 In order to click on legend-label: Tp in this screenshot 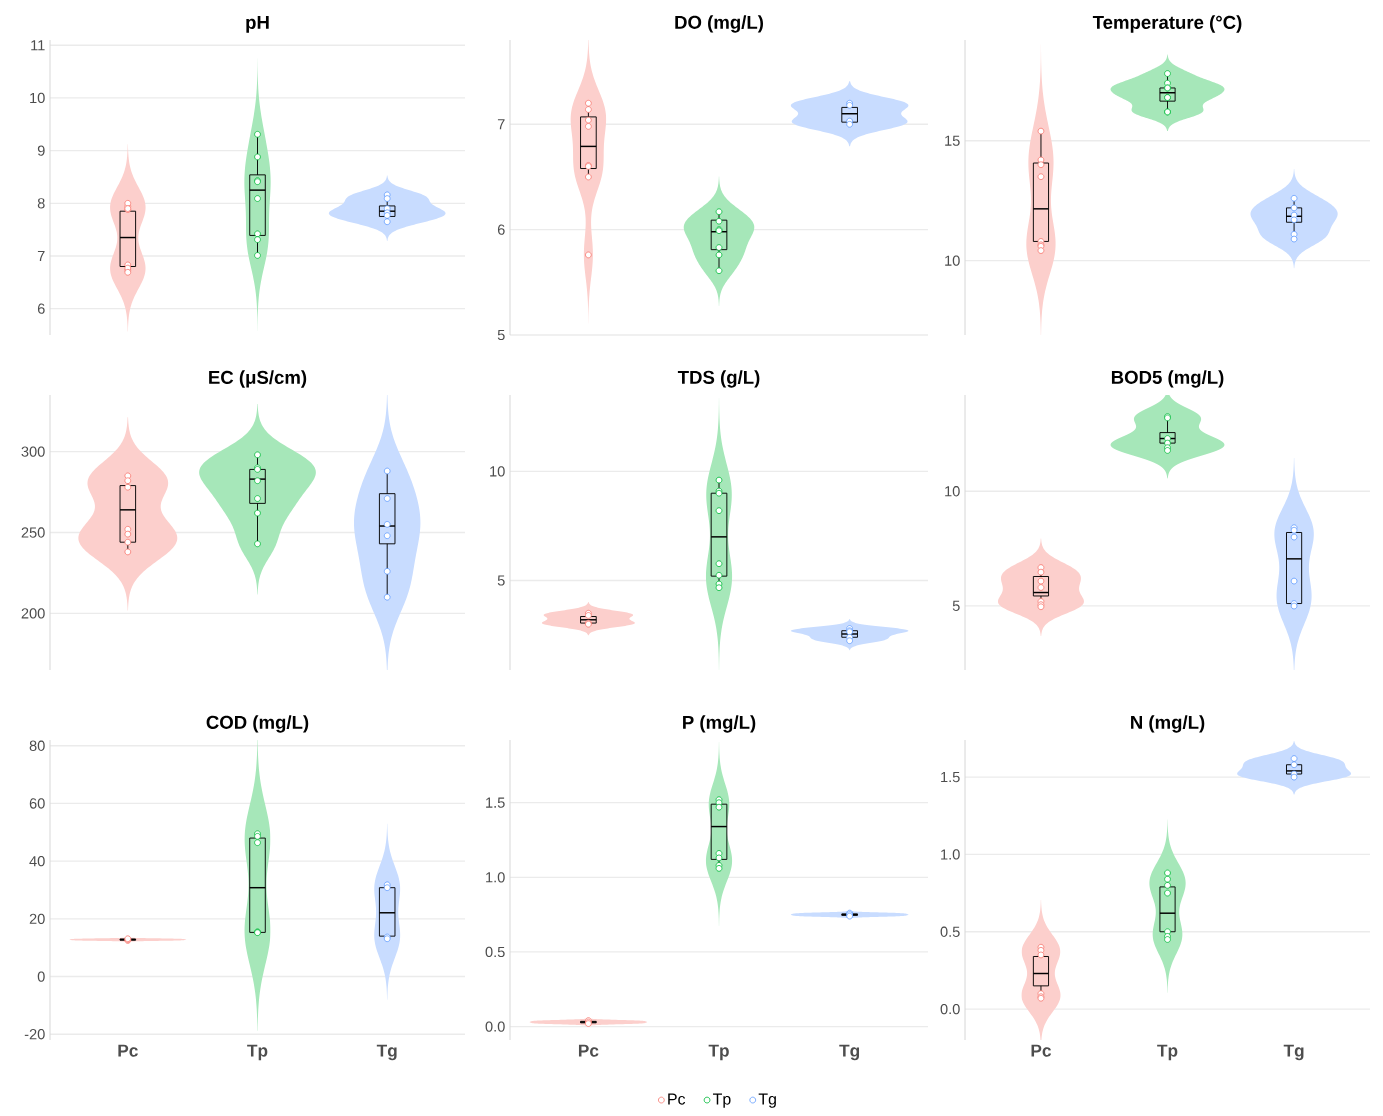, I will do `click(721, 1100)`.